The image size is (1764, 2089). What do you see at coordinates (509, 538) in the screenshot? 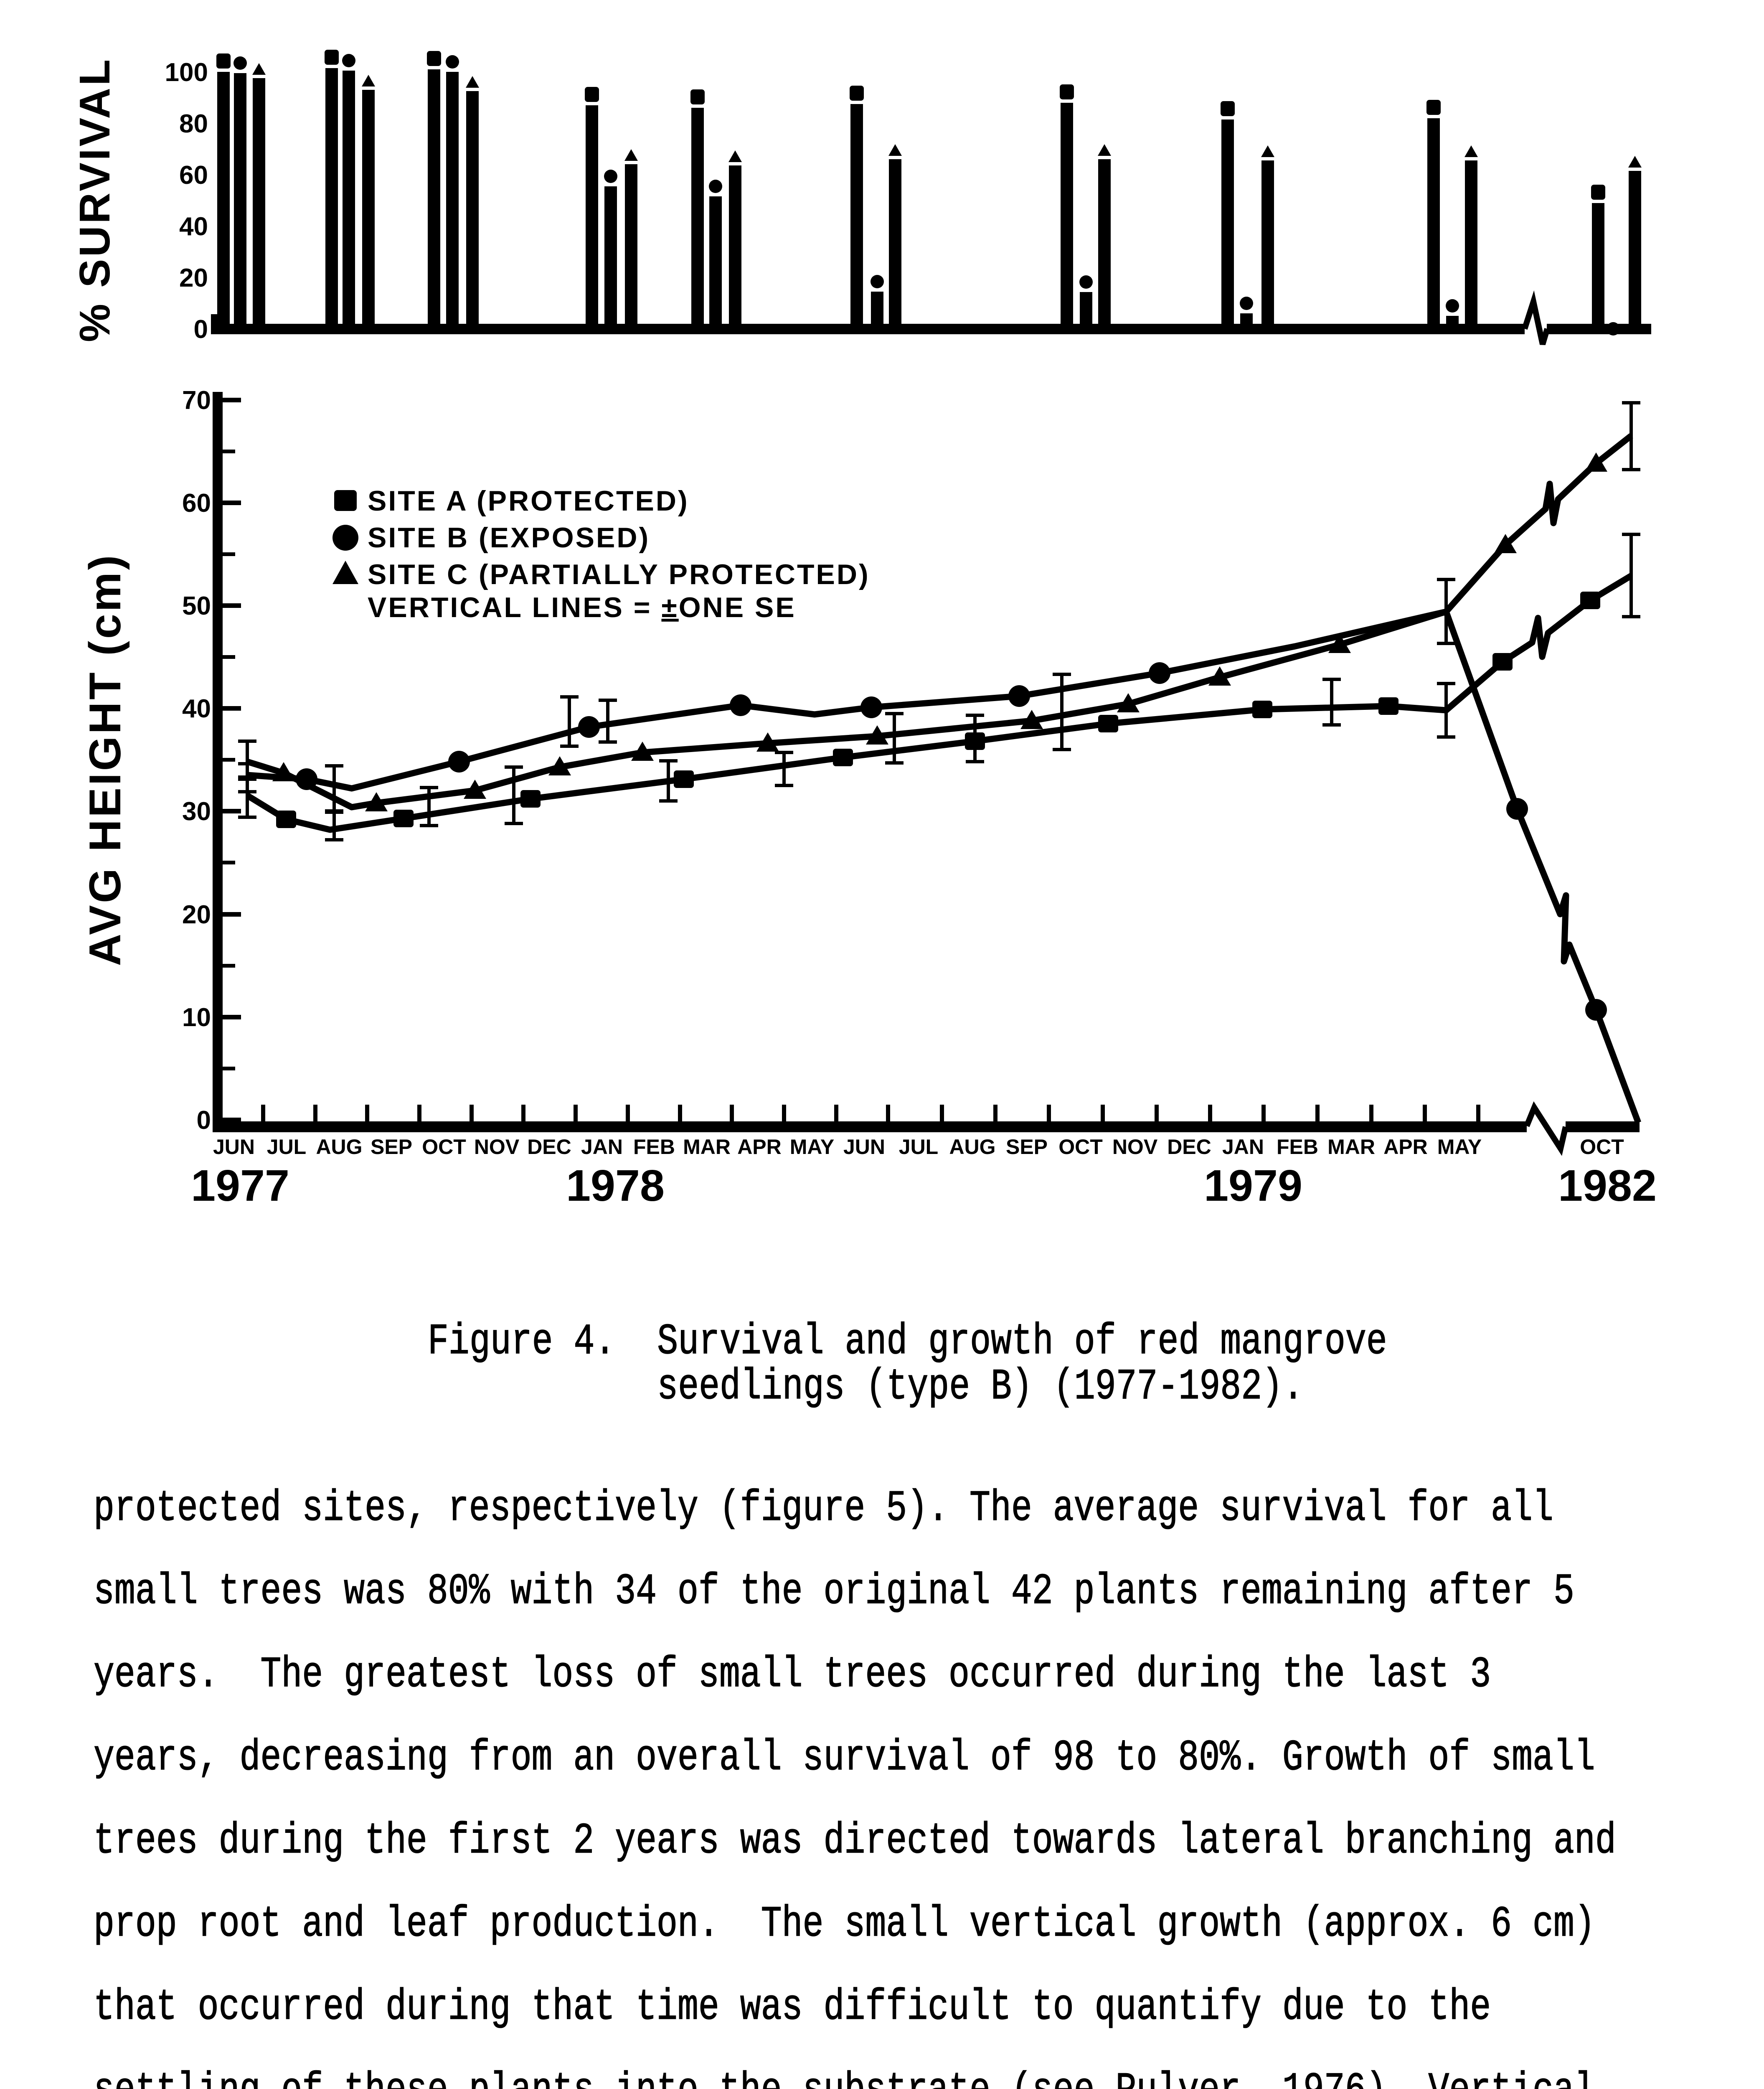
I see `svg-text: SITE B (EXPOSED)` at bounding box center [509, 538].